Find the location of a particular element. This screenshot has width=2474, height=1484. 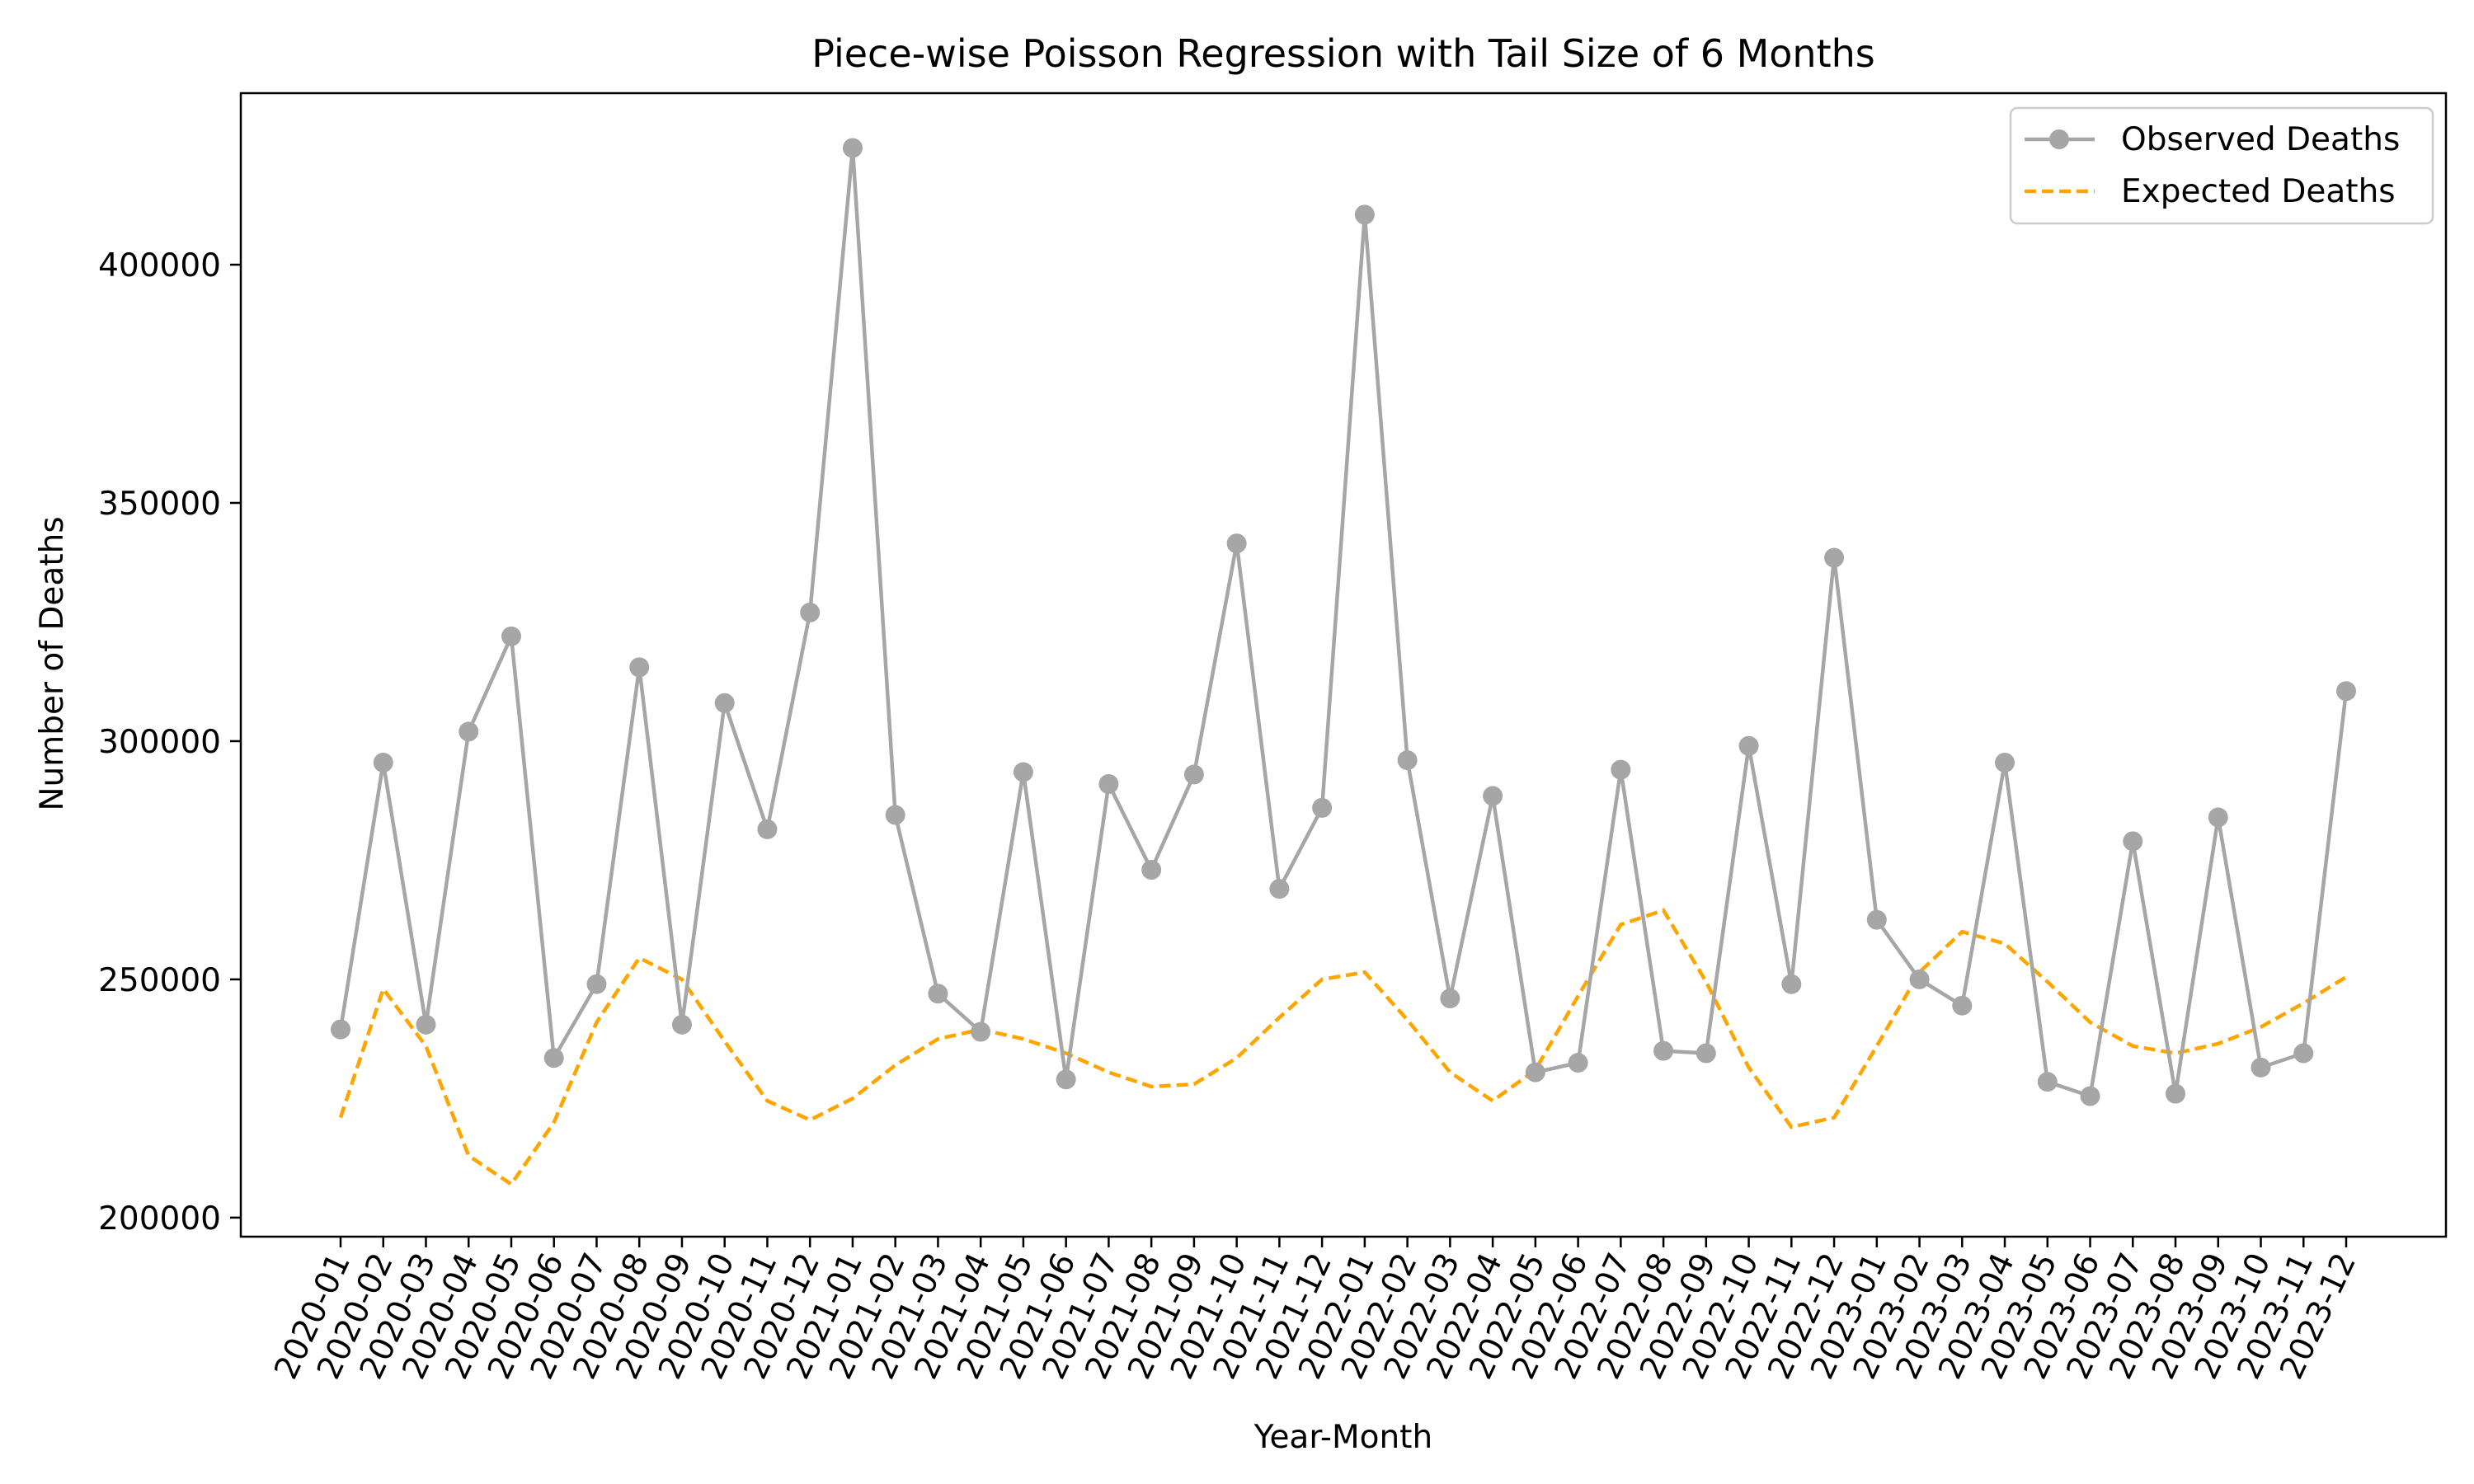

x-axis-label: Year-Month is located at coordinates (1342, 1437).